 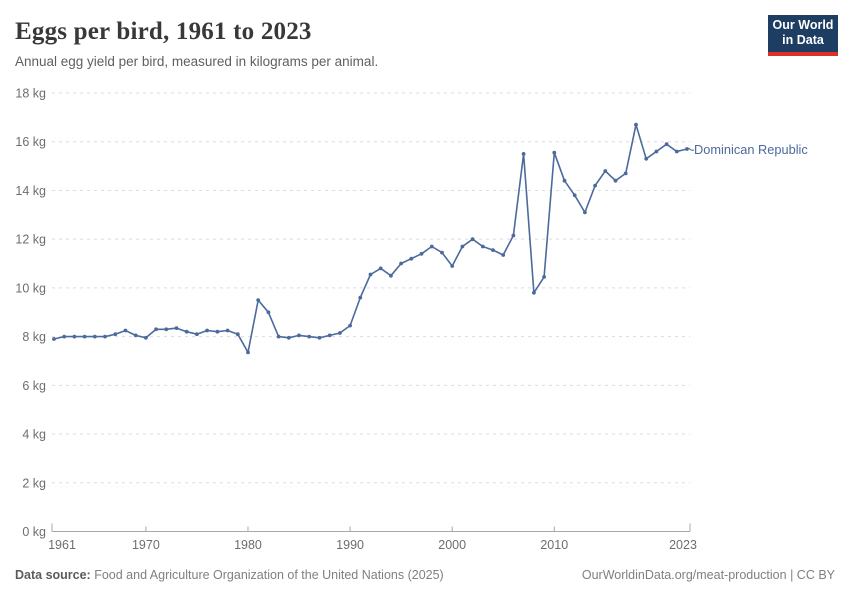 What do you see at coordinates (94, 336) in the screenshot?
I see `data-point-1965` at bounding box center [94, 336].